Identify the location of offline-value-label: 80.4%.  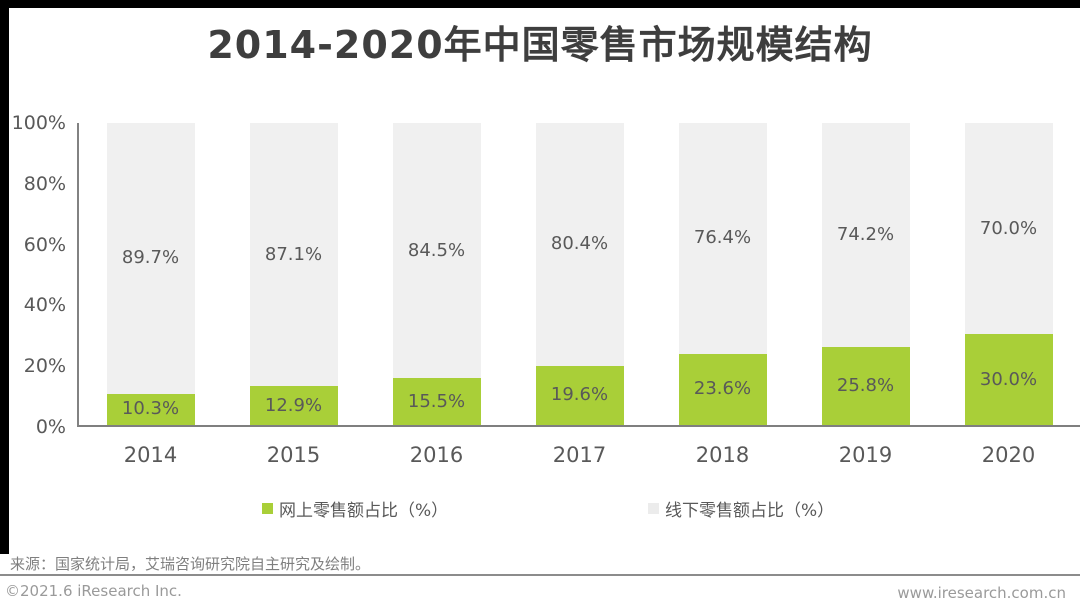
(579, 244).